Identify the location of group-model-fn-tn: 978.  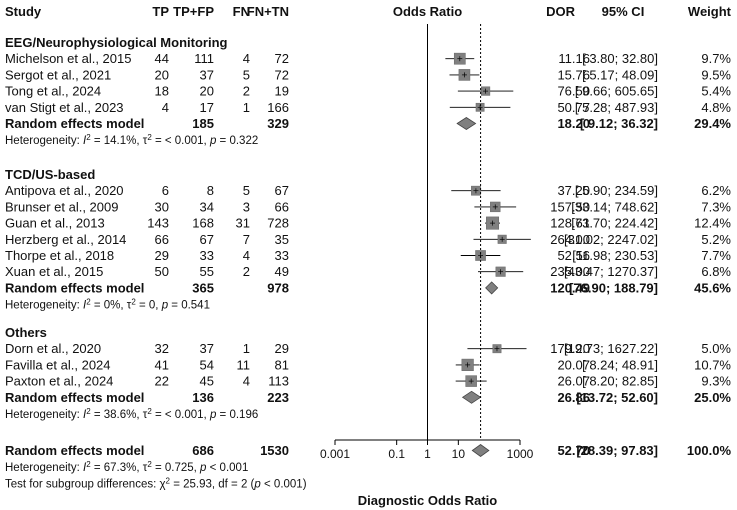
(278, 287).